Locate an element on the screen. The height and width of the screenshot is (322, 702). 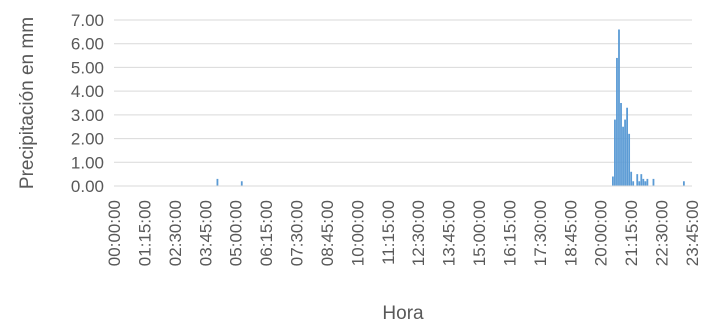
x-tick-label: 11:15:00 is located at coordinates (388, 232).